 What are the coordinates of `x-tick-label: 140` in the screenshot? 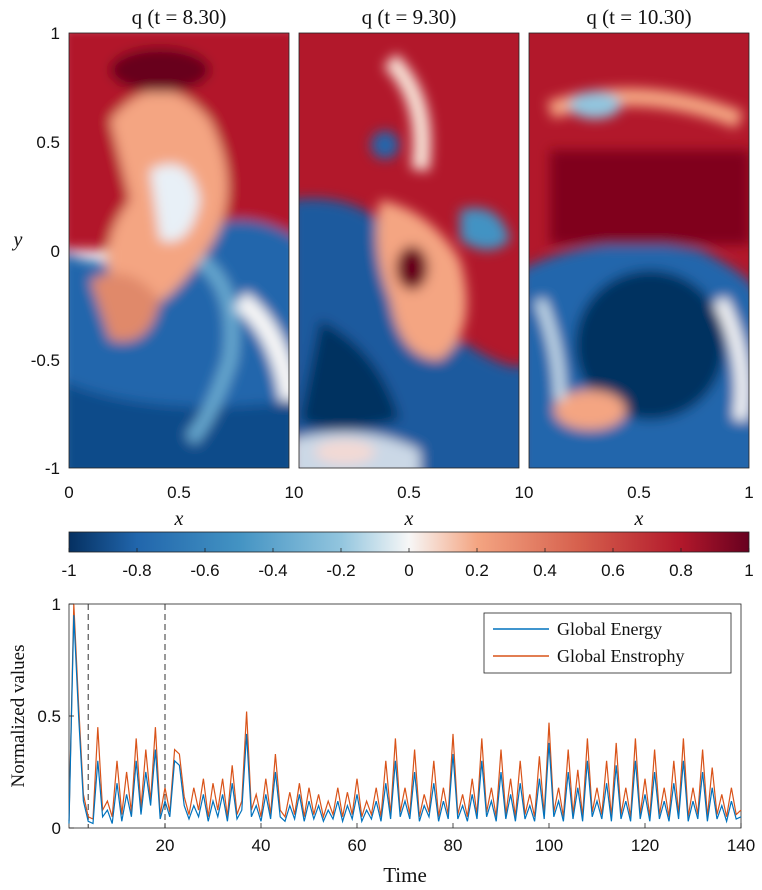 It's located at (741, 845).